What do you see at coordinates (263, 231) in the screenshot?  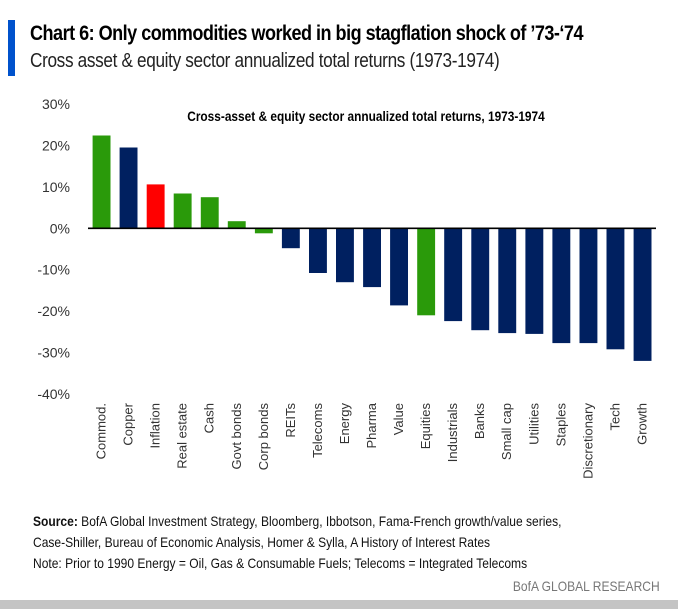 I see `bar-corp-bonds` at bounding box center [263, 231].